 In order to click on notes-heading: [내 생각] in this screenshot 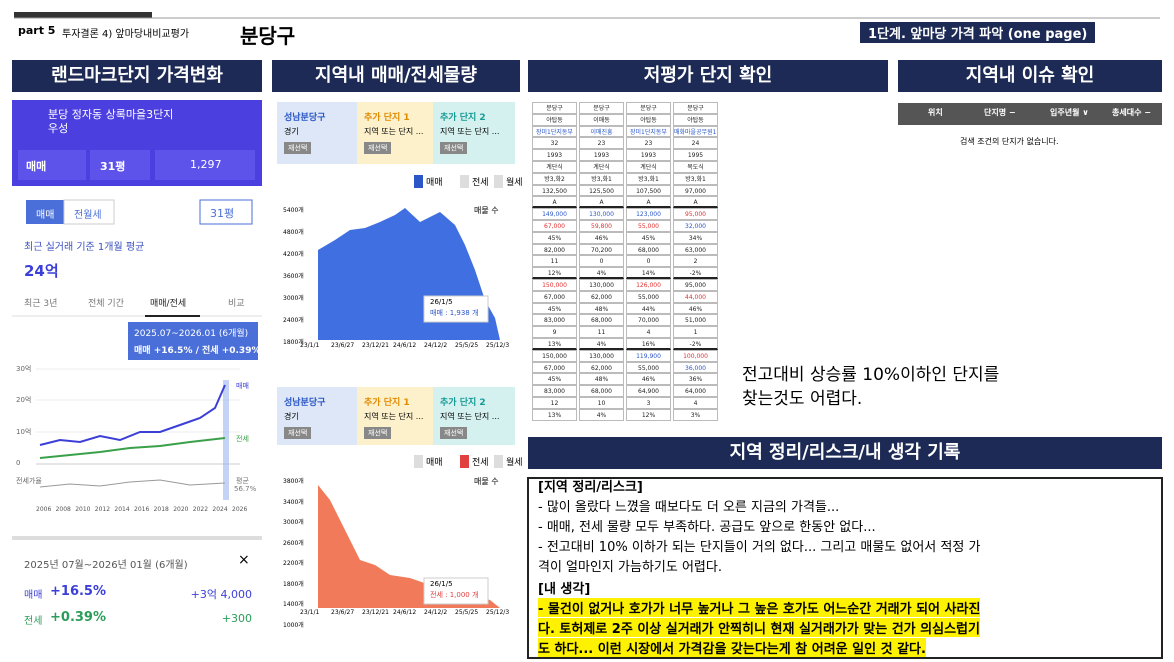, I will do `click(564, 589)`.